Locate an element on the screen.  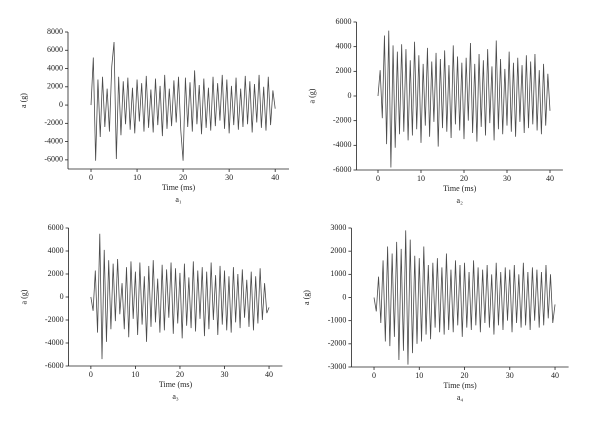
panel-caption: a₁ is located at coordinates (178, 199).